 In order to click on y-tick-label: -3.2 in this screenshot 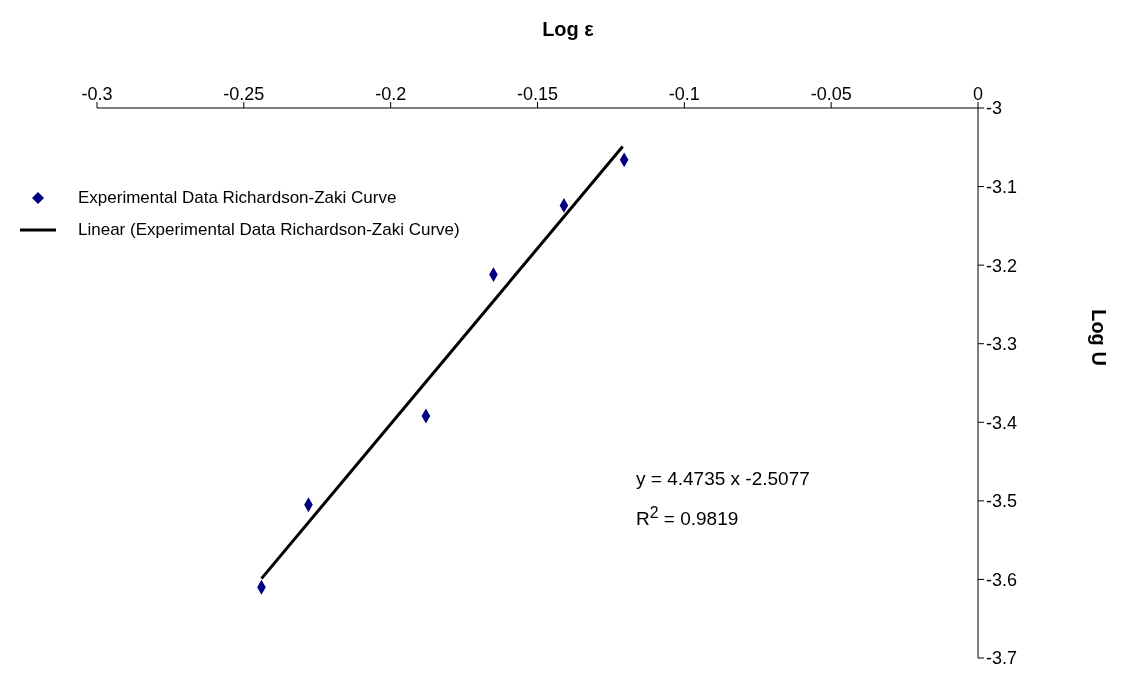, I will do `click(1002, 265)`.